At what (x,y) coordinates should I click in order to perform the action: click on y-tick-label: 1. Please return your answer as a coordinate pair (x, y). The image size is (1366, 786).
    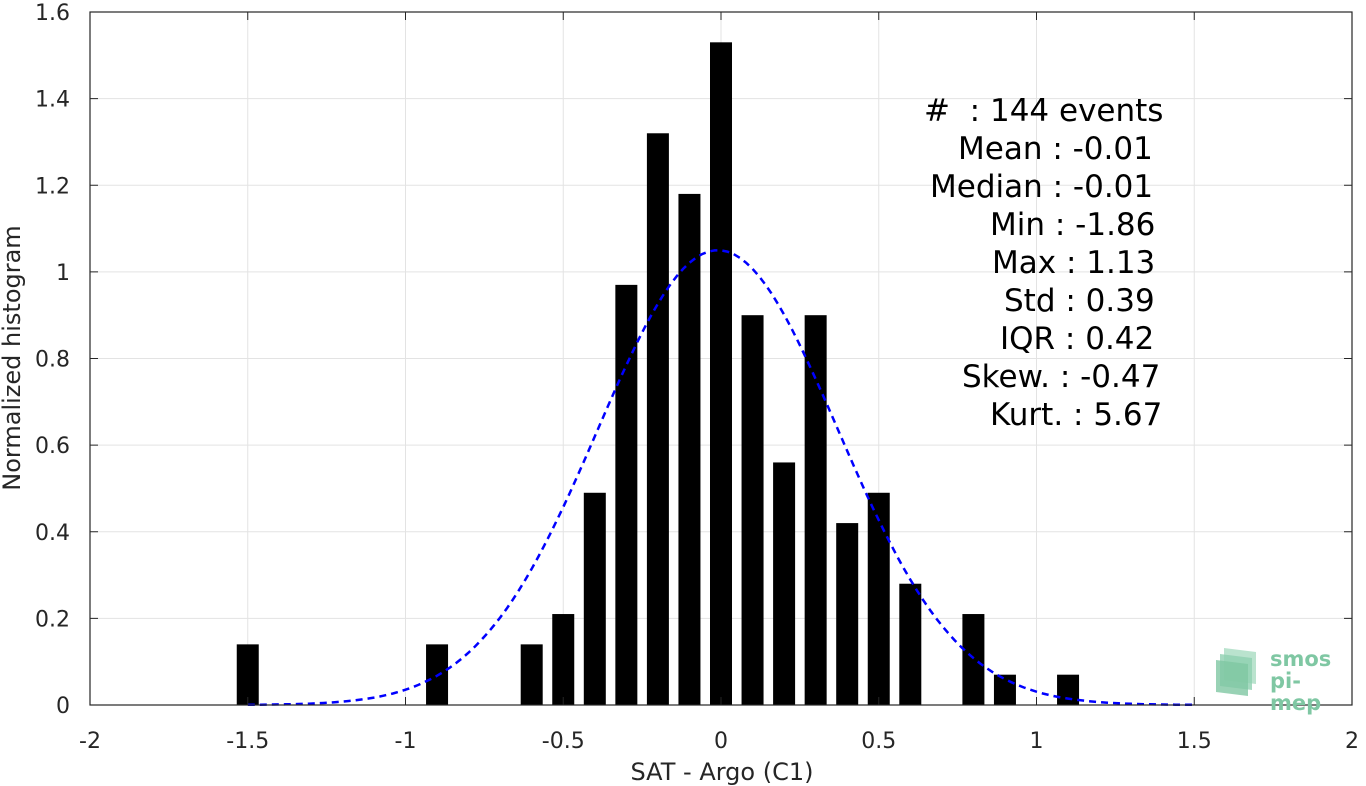
    Looking at the image, I should click on (63, 273).